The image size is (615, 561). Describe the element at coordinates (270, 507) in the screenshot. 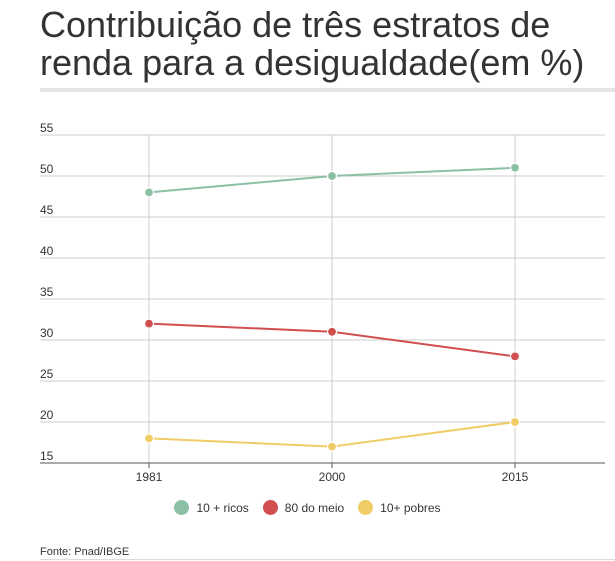

I see `legend-swatch-meio` at that location.